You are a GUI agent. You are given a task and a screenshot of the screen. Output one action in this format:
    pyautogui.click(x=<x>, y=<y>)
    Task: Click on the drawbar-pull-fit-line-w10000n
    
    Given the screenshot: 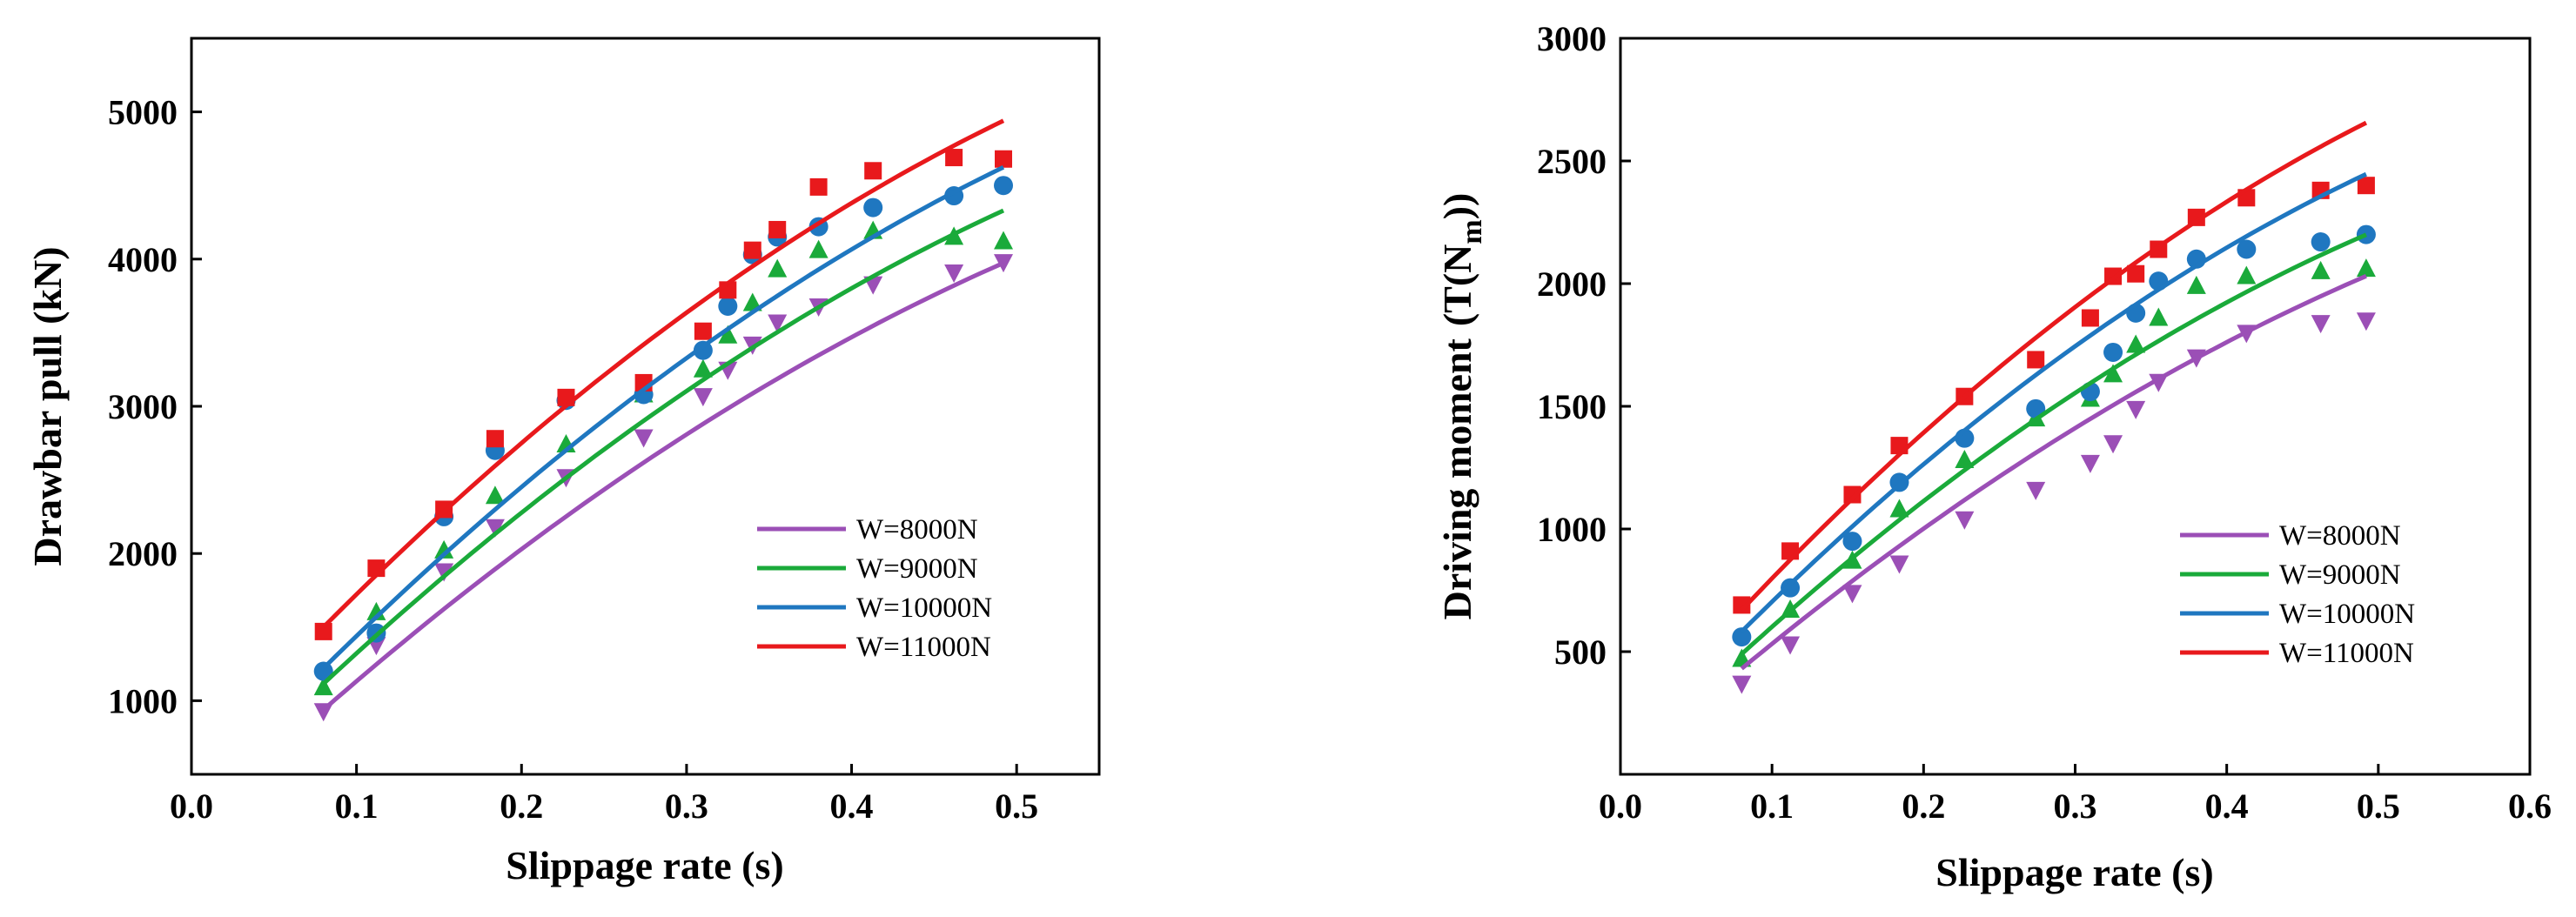 What is the action you would take?
    pyautogui.click(x=663, y=417)
    